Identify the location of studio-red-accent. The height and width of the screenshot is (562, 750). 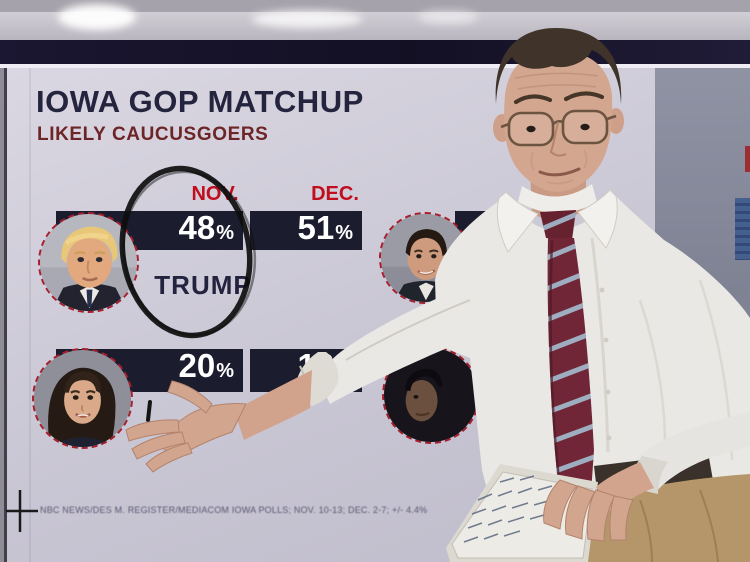
(747, 159).